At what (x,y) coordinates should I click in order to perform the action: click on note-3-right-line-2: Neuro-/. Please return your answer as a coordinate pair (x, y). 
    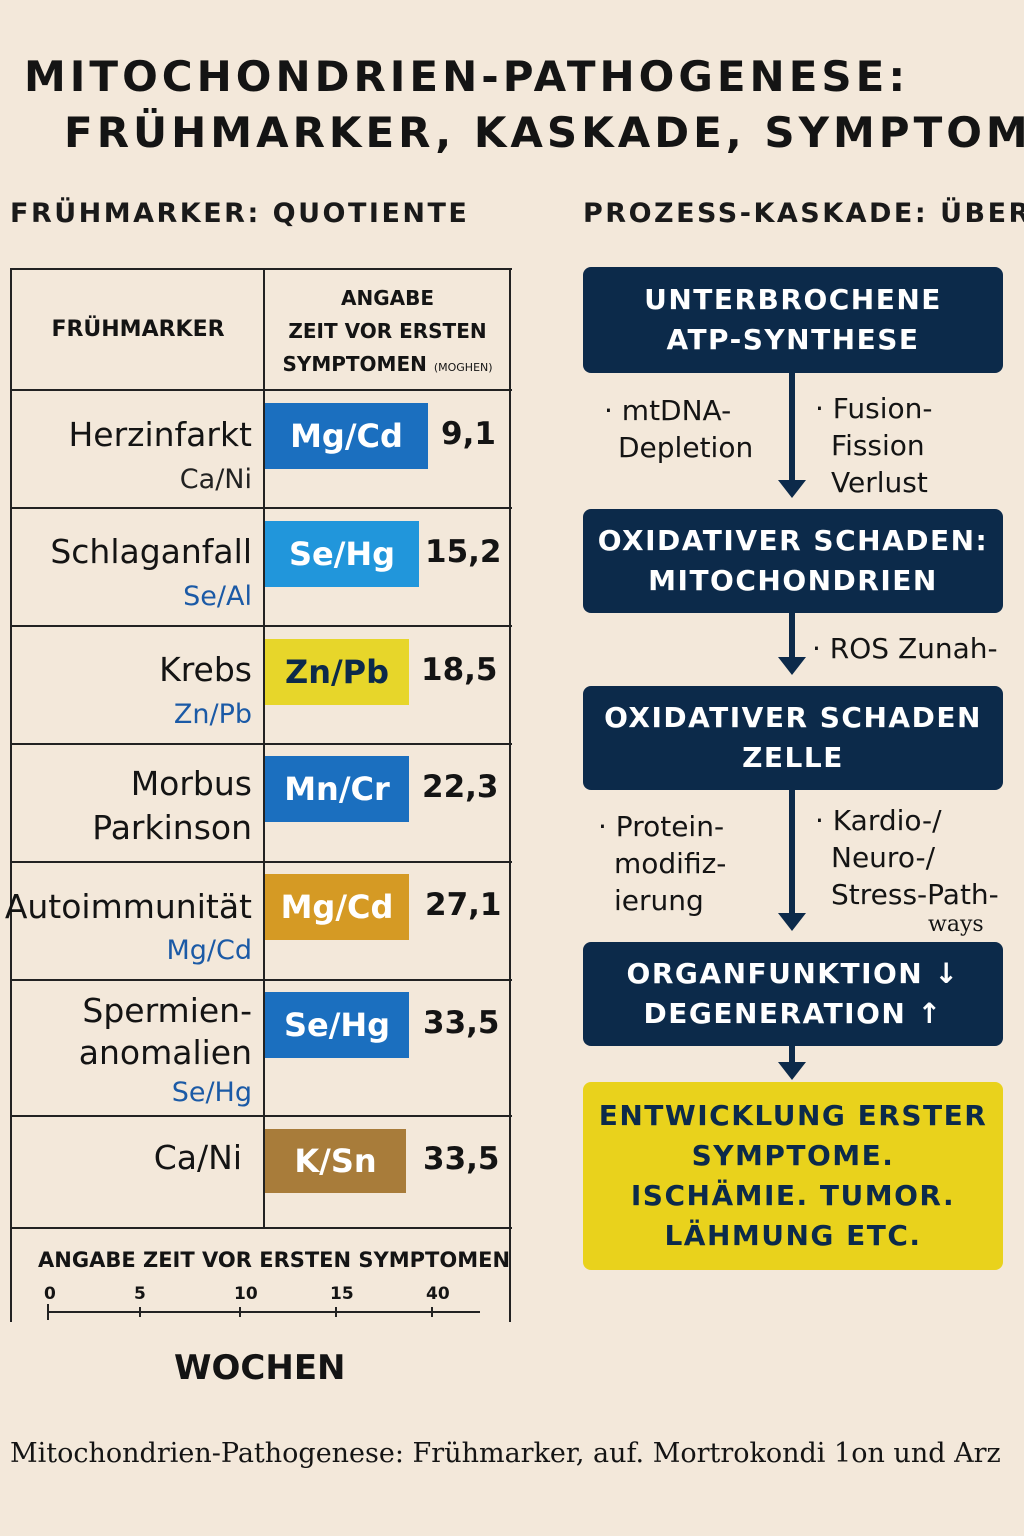
    Looking at the image, I should click on (883, 857).